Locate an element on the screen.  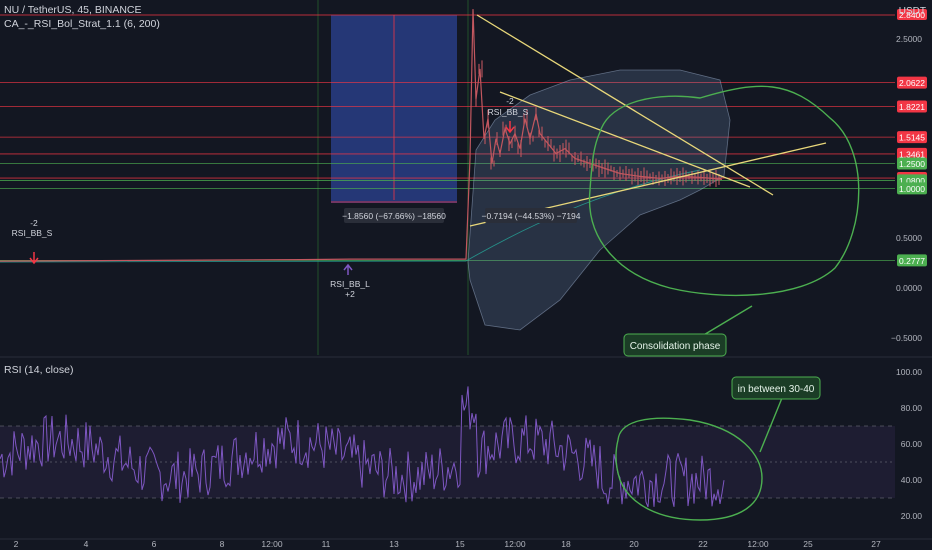
price-level-label: 1.3461 is located at coordinates (912, 154).